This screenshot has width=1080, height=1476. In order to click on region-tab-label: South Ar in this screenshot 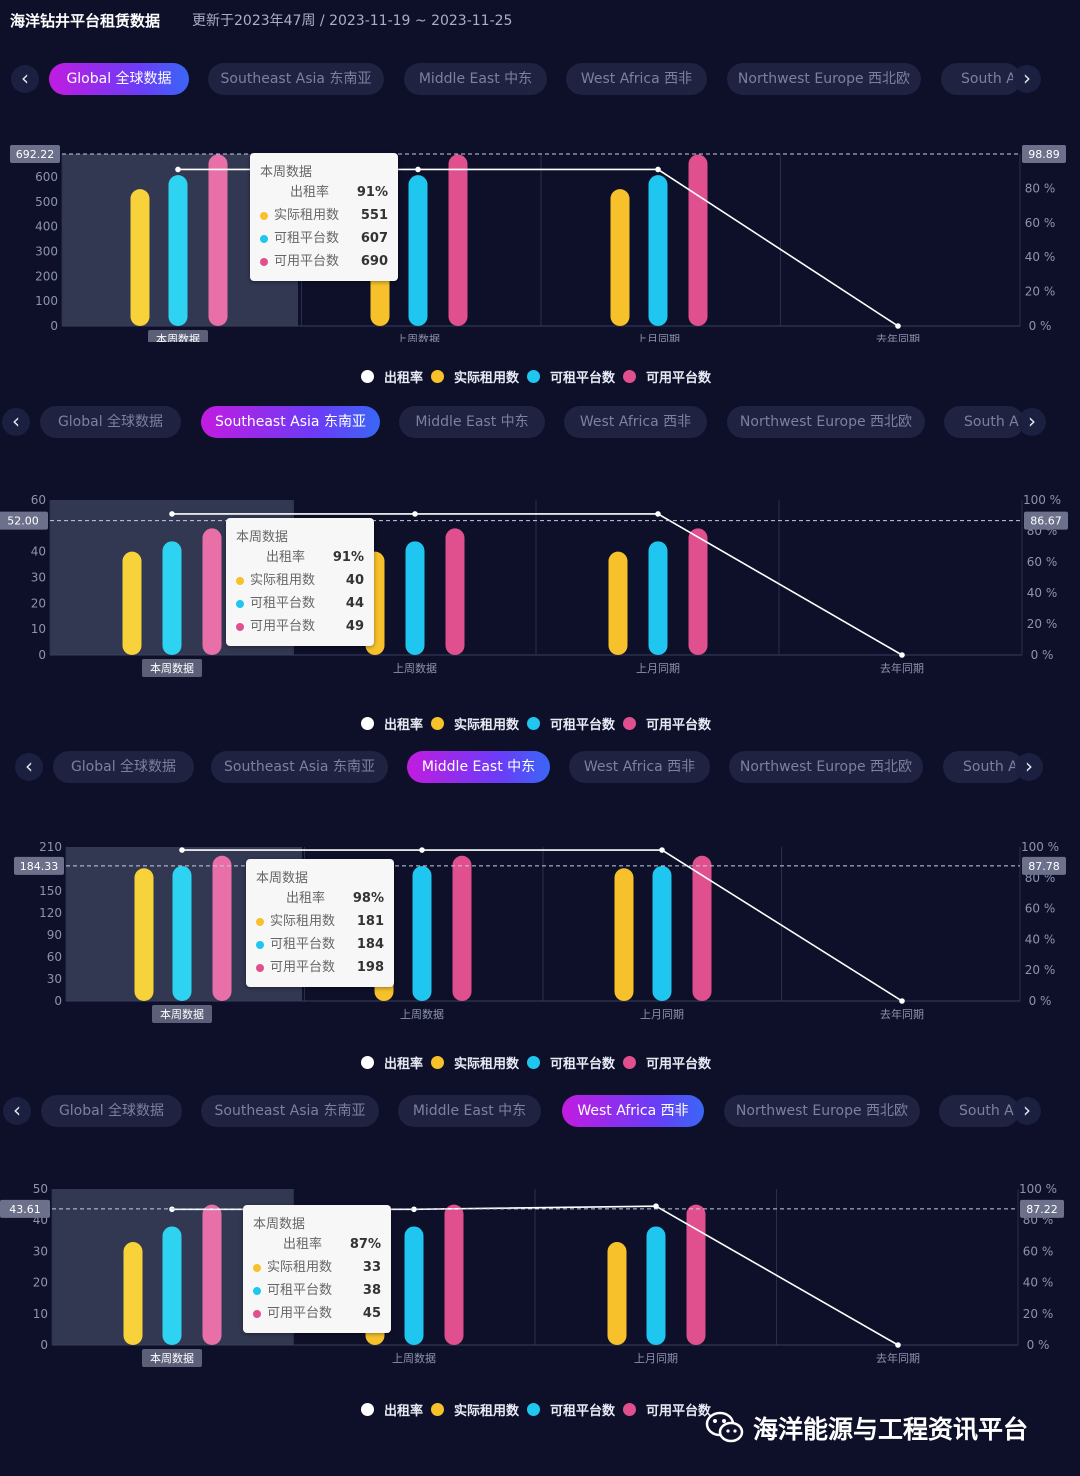, I will do `click(993, 767)`.